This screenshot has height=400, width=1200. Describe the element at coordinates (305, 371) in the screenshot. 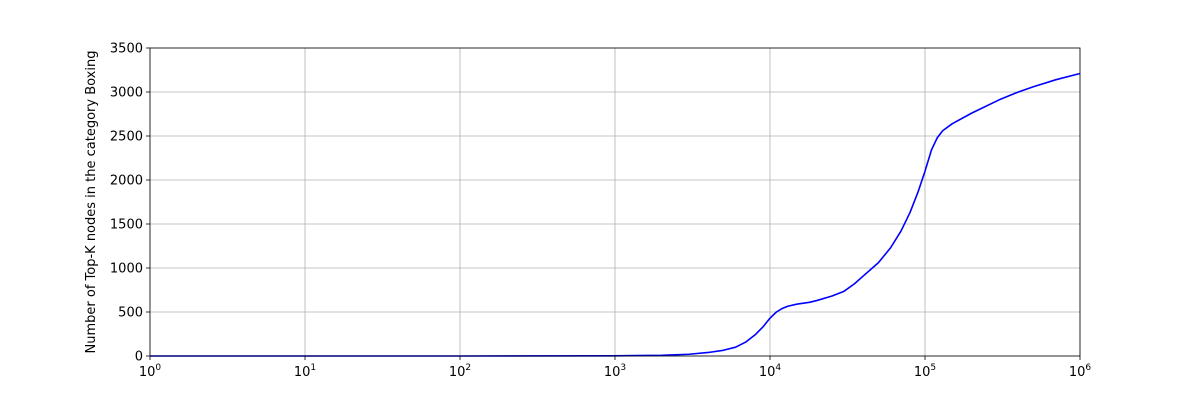

I see `x-tick-label: 10¹` at that location.